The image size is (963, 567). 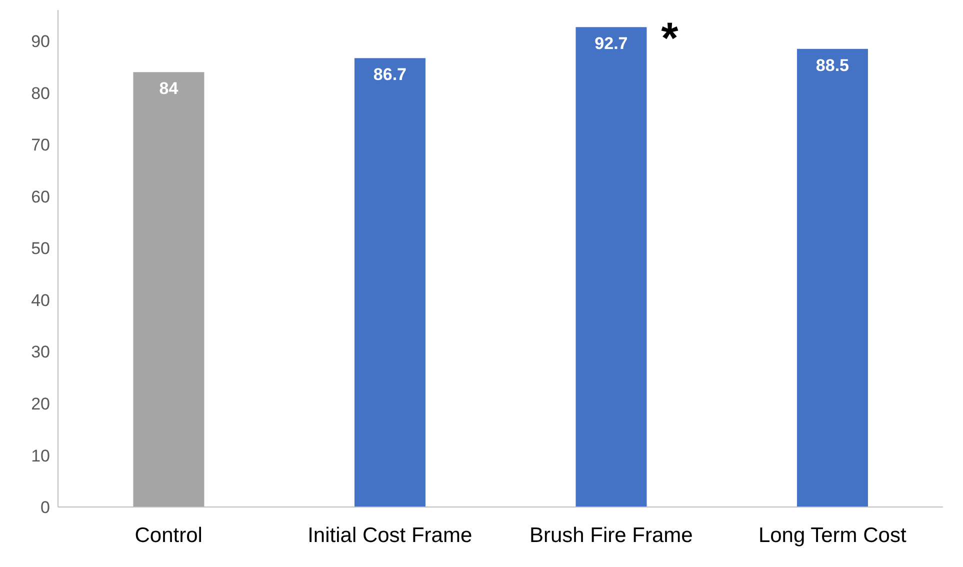 I want to click on y-tick-label: 20, so click(x=40, y=404).